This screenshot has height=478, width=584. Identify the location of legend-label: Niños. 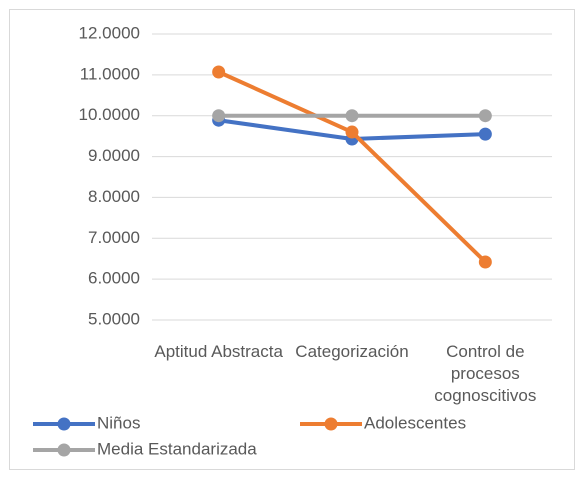
(118, 422).